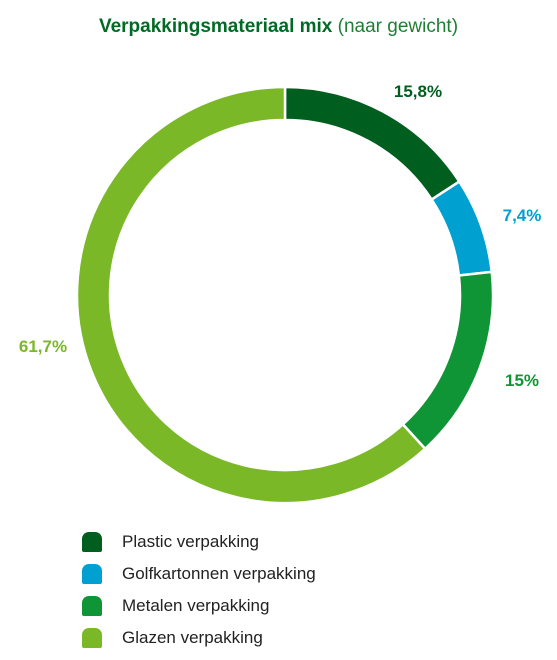  Describe the element at coordinates (219, 573) in the screenshot. I see `legend-label: Golfkartonnen verpakking` at that location.